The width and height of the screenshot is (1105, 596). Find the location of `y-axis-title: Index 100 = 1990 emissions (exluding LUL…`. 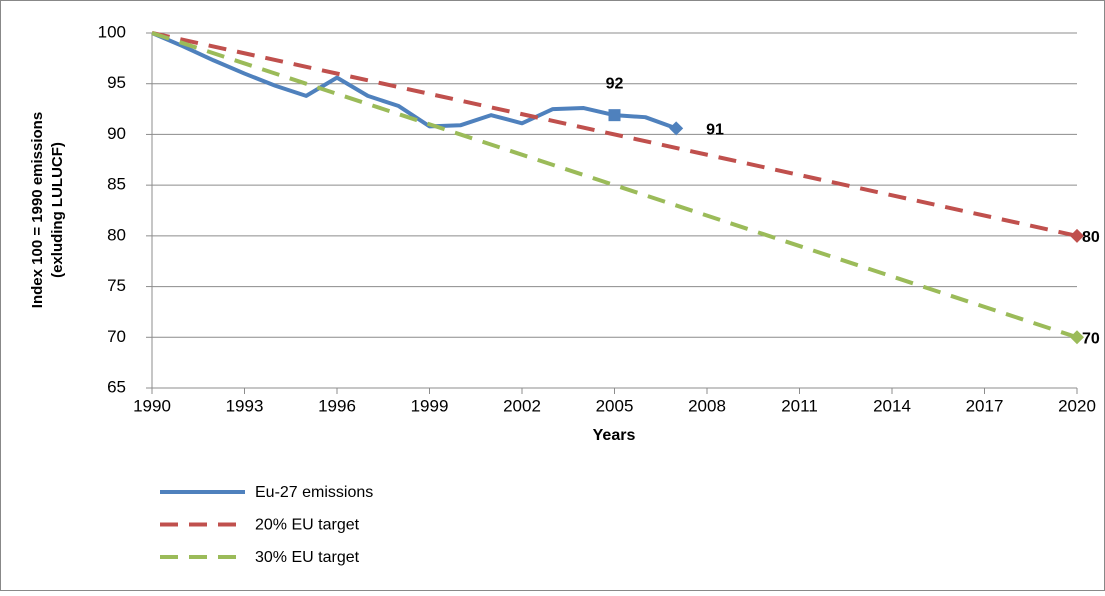

y-axis-title: Index 100 = 1990 emissions (exluding LUL… is located at coordinates (47, 210).